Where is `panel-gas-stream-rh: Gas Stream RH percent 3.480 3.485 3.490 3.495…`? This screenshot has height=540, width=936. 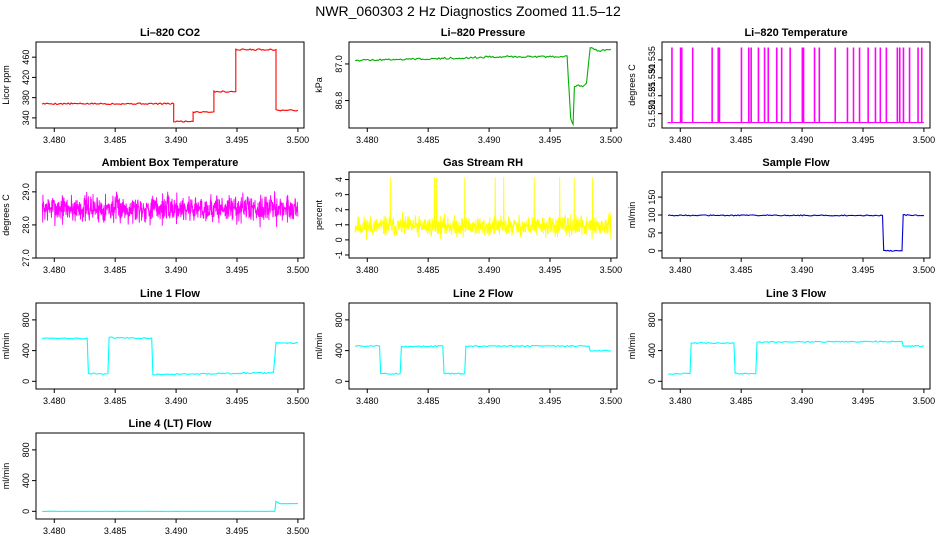
panel-gas-stream-rh: Gas Stream RH percent 3.480 3.485 3.490 3.495… is located at coordinates (468, 216).